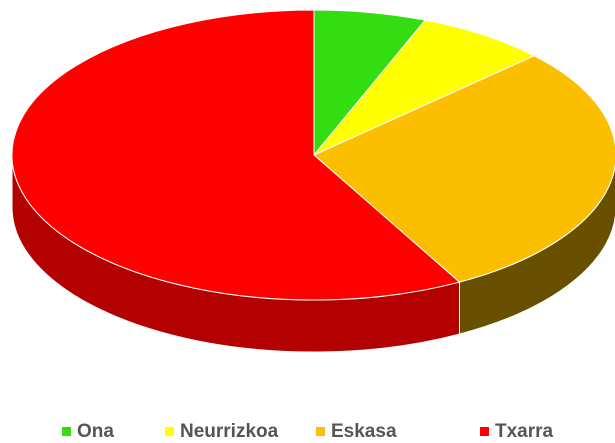 This screenshot has width=615, height=443. Describe the element at coordinates (424, 87) in the screenshot. I see `pie-slice` at that location.